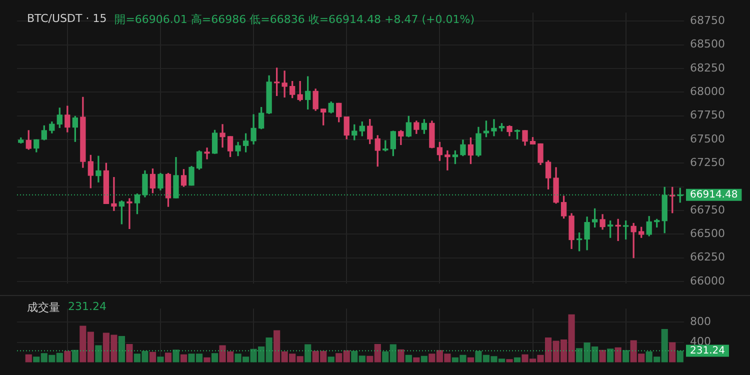 This screenshot has width=750, height=375. I want to click on y-tick-label: 66500, so click(707, 233).